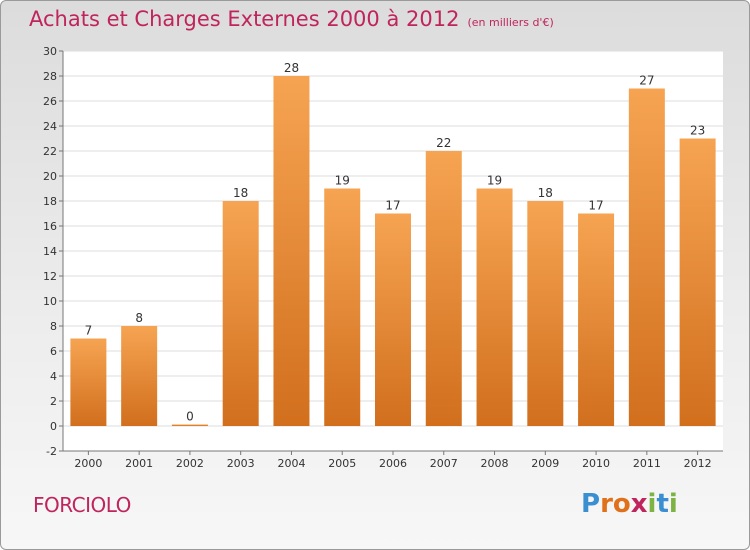 The width and height of the screenshot is (750, 550). Describe the element at coordinates (190, 417) in the screenshot. I see `data-label: 0` at that location.